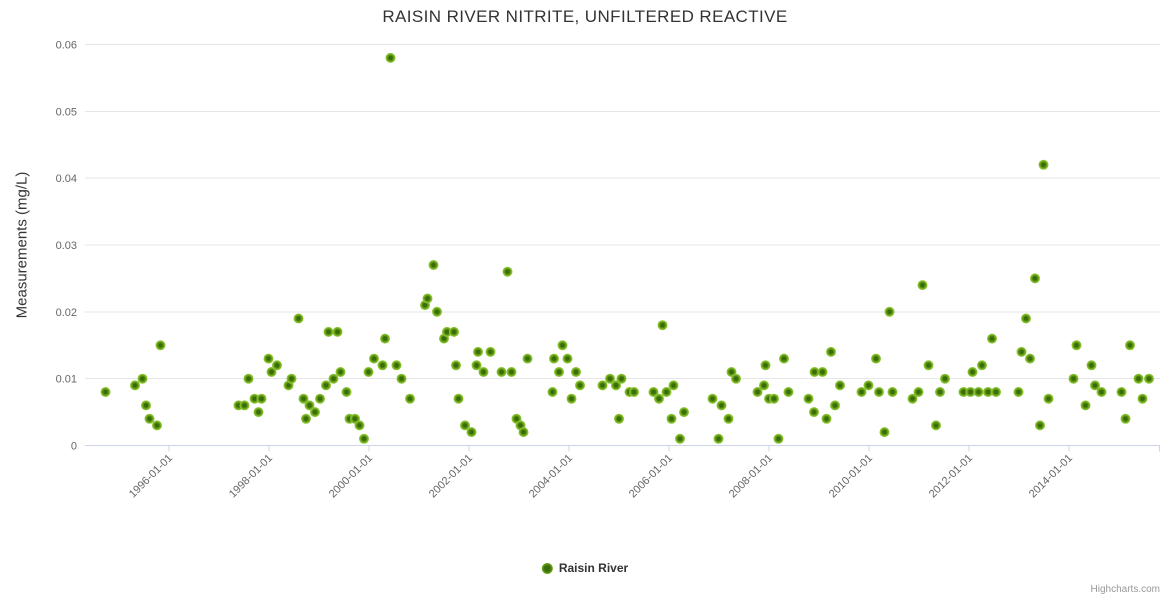  What do you see at coordinates (584, 568) in the screenshot?
I see `legend-item-raisin-river: Raisin River` at bounding box center [584, 568].